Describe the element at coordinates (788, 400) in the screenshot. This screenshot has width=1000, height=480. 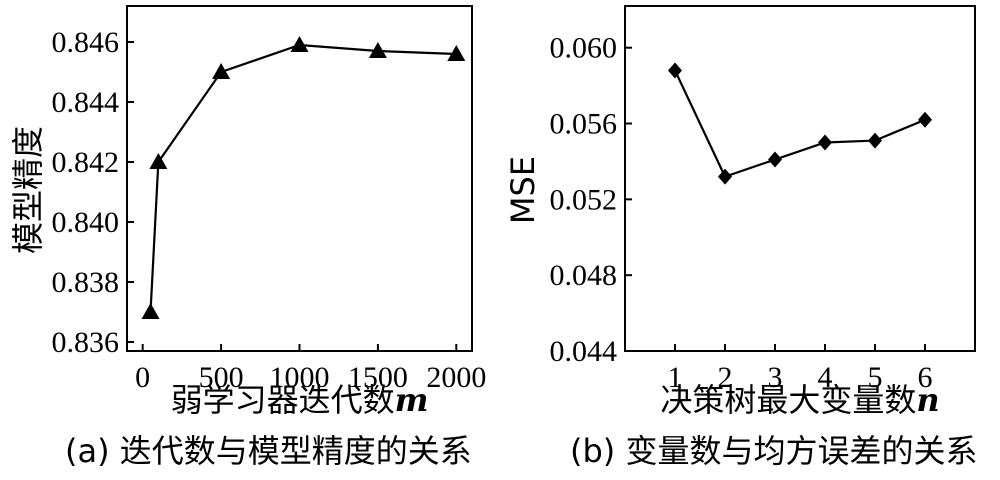
I see `x-axis-label-text: 决策树最大变量数` at that location.